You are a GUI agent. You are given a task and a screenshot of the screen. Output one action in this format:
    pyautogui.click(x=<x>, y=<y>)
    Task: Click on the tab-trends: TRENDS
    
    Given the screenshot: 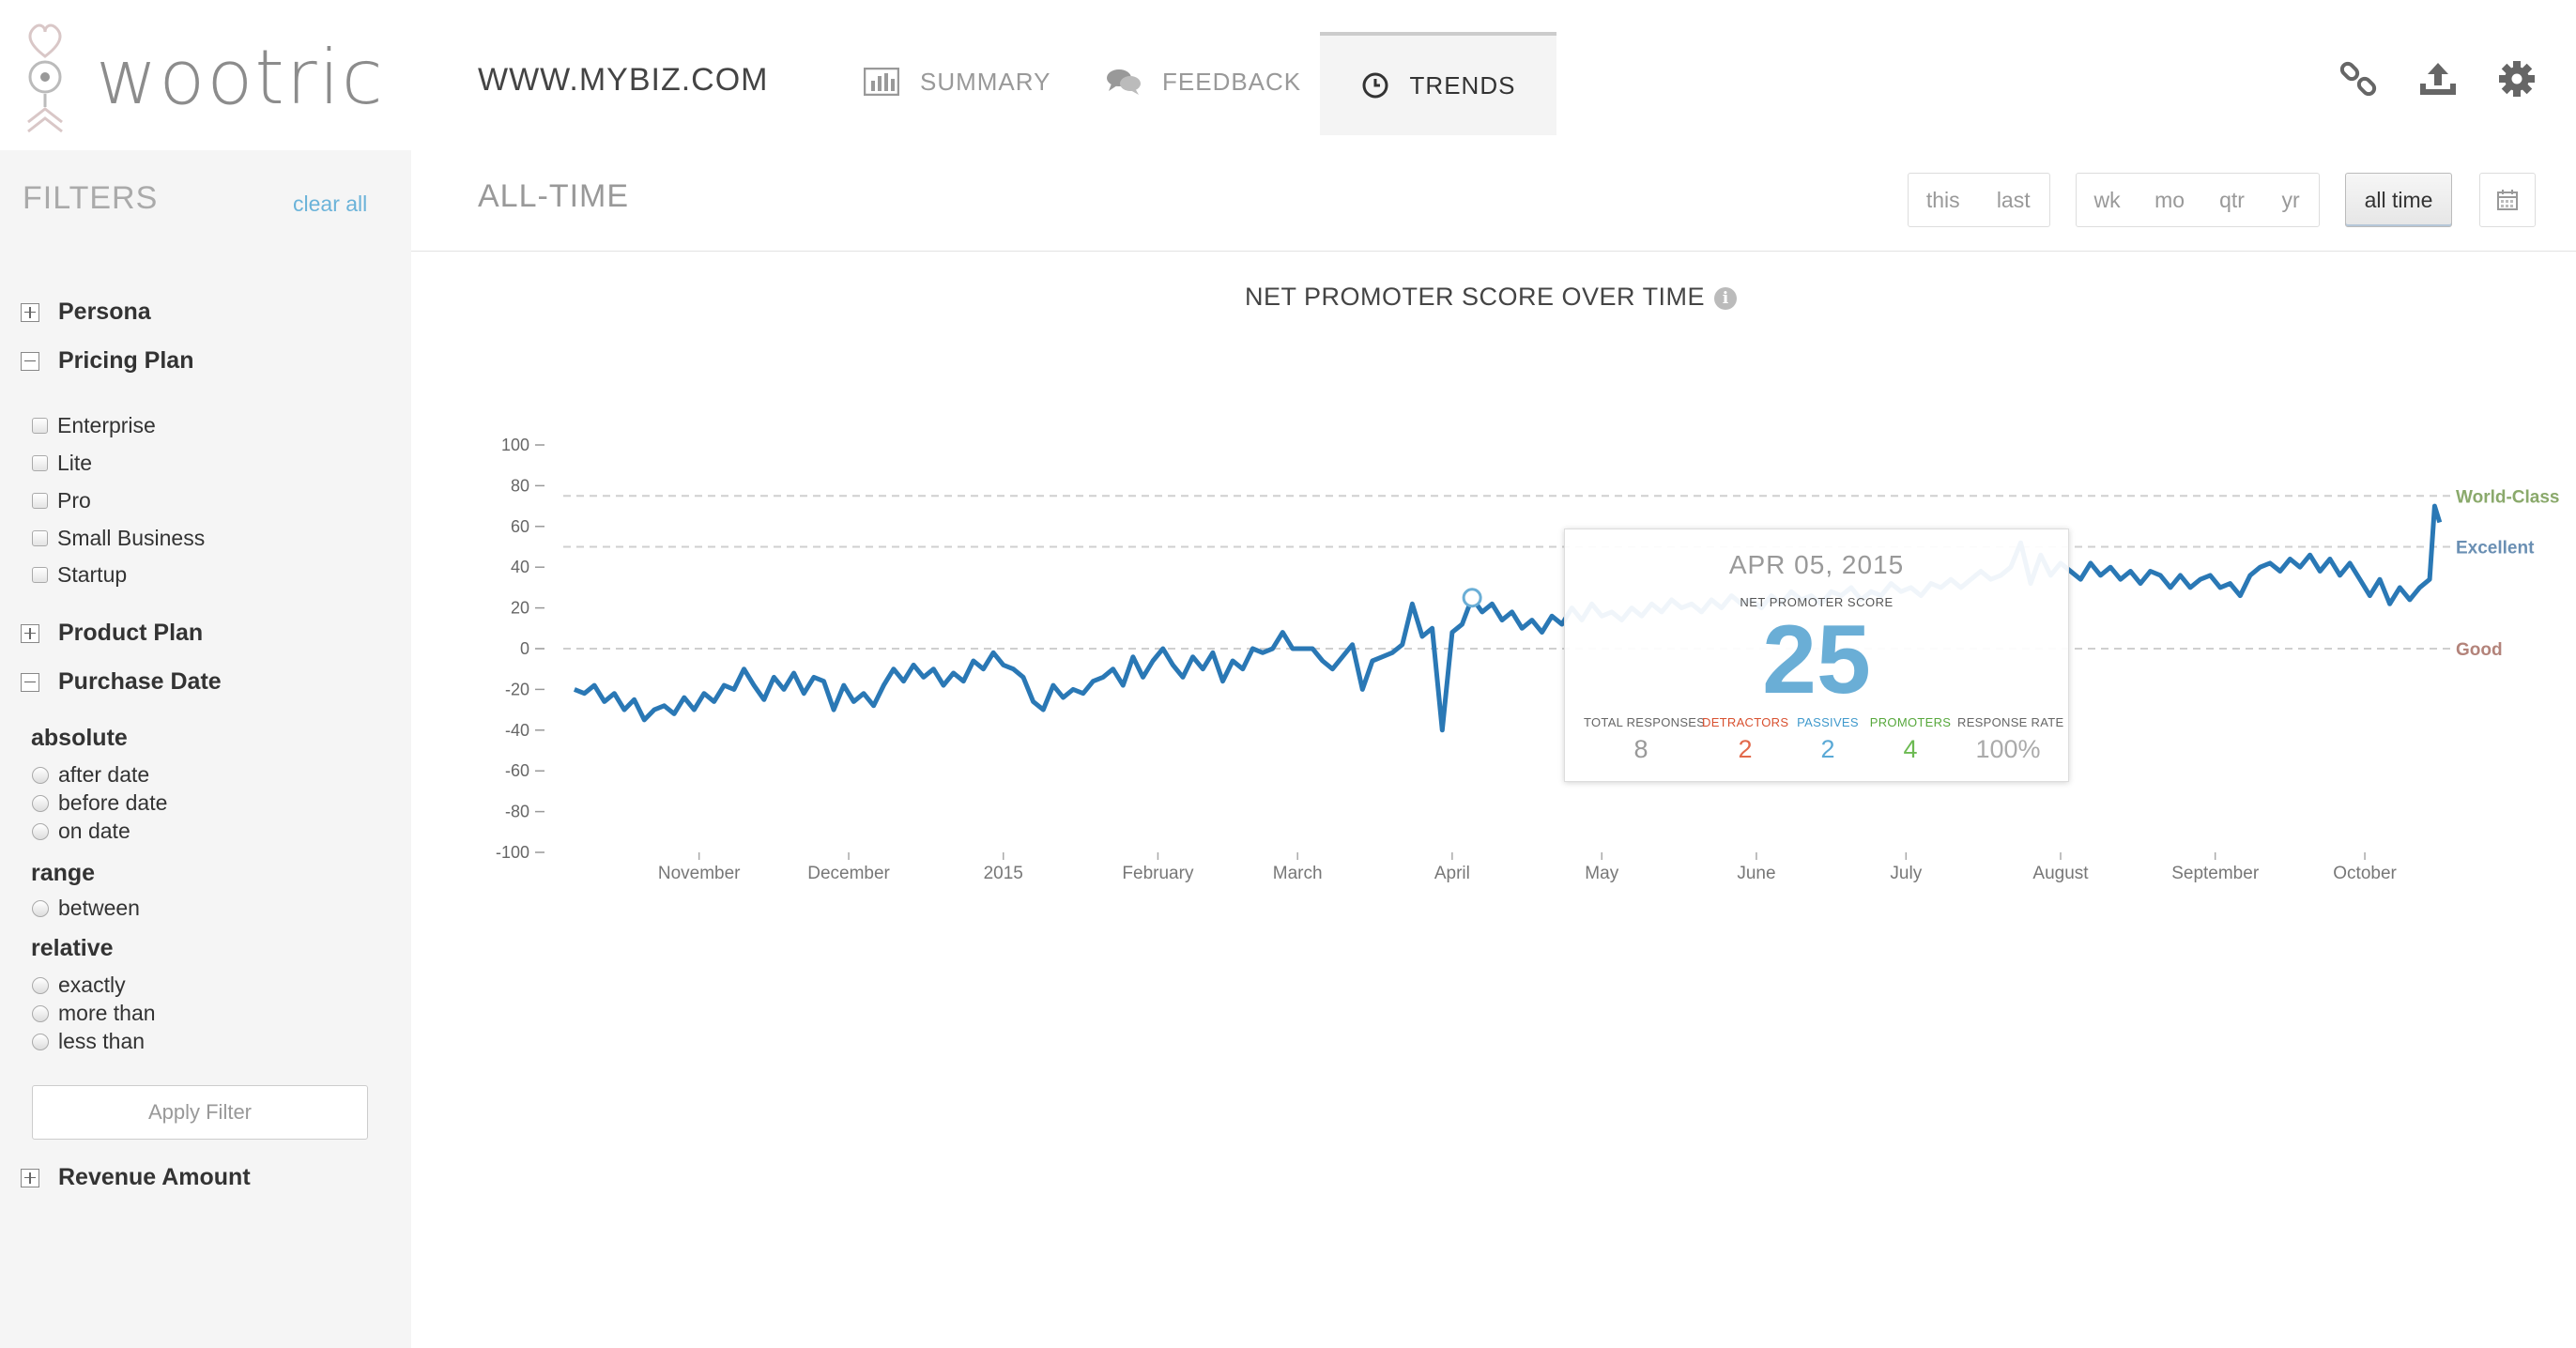 What is the action you would take?
    pyautogui.click(x=1438, y=83)
    